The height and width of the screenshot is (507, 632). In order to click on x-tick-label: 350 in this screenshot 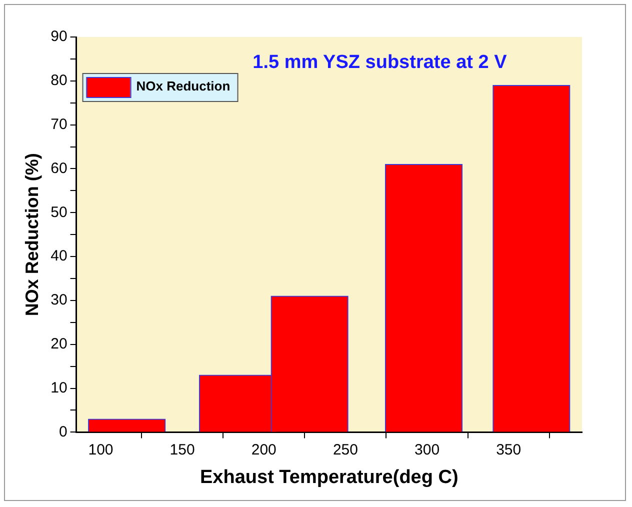, I will do `click(509, 449)`.